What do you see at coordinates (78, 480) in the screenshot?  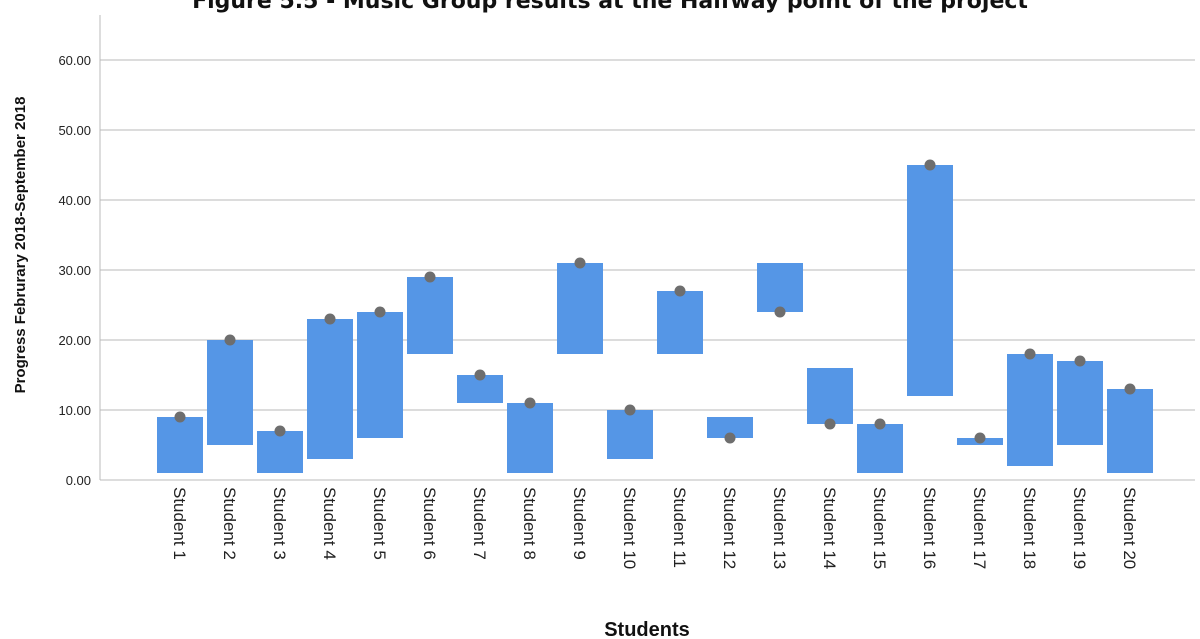 I see `y-tick-label: 0.00` at bounding box center [78, 480].